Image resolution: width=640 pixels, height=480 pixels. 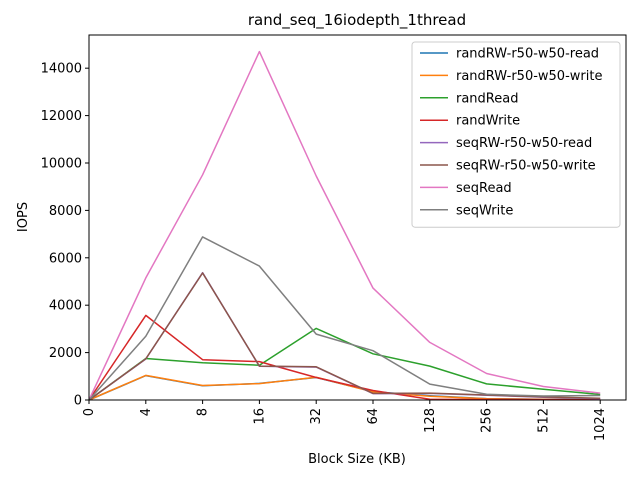 I want to click on legend-box, so click(x=516, y=134).